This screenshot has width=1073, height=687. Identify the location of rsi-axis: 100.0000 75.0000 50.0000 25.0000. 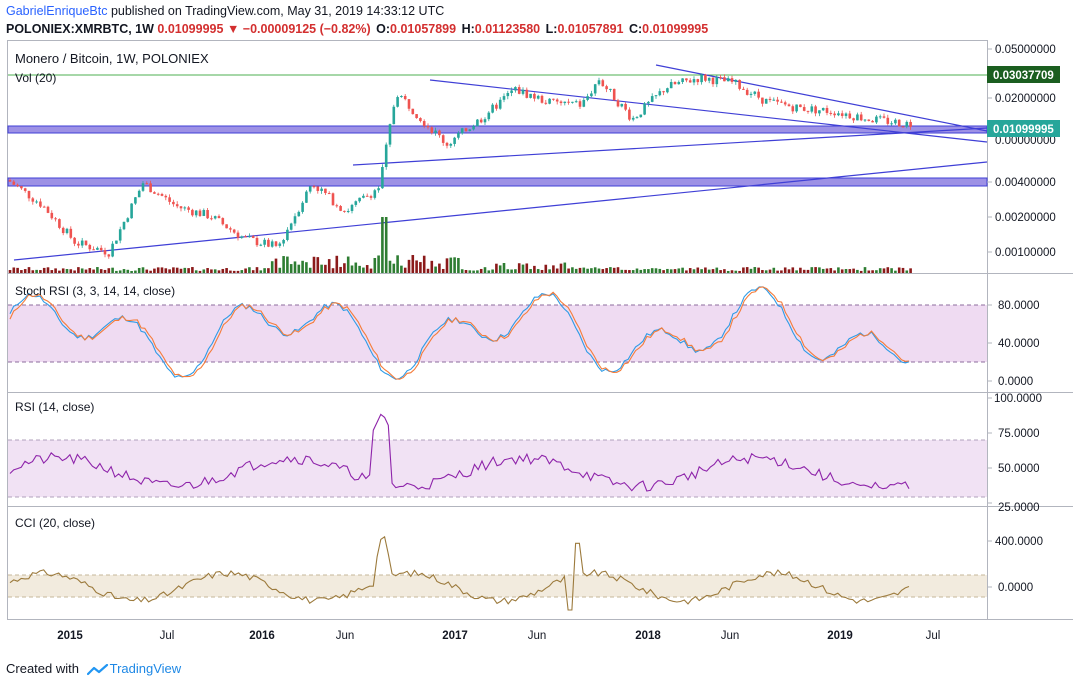
(1014, 453).